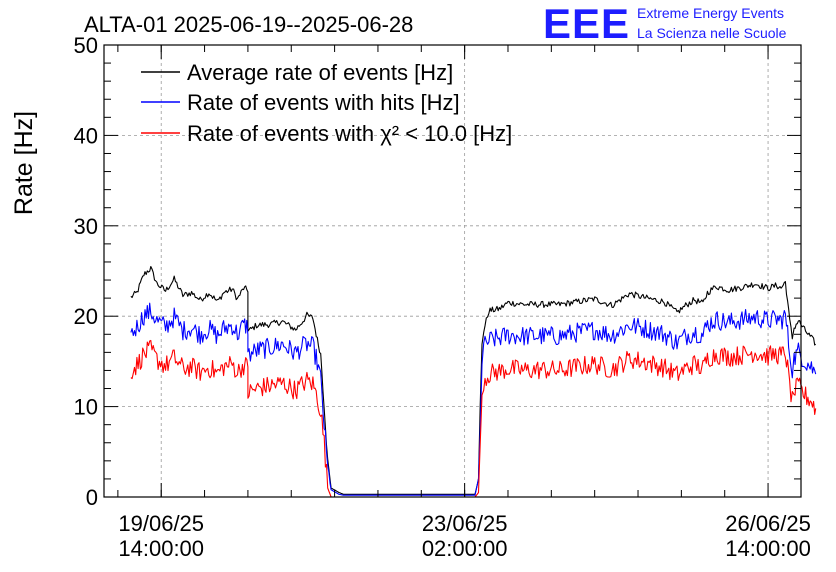 Image resolution: width=836 pixels, height=572 pixels. What do you see at coordinates (86, 226) in the screenshot?
I see `y-tick-label-3: 30` at bounding box center [86, 226].